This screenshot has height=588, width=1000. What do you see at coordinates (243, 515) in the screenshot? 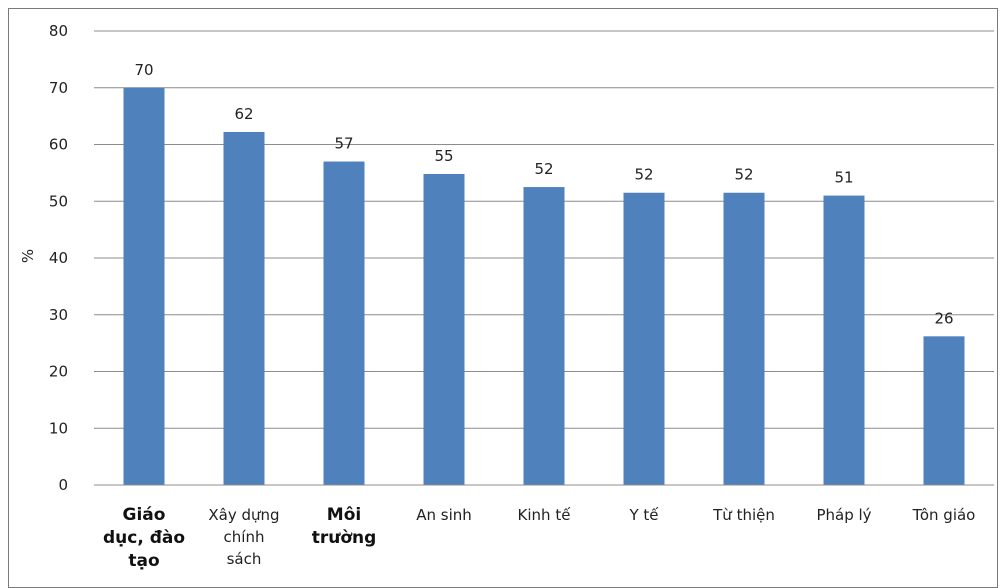
I see `category-label: Xây dựng` at bounding box center [243, 515].